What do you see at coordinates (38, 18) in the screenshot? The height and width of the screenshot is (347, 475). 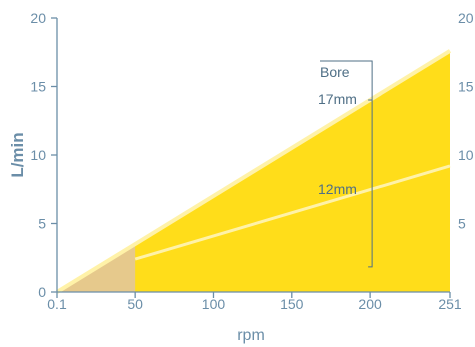 I see `y-tick-label: 20` at bounding box center [38, 18].